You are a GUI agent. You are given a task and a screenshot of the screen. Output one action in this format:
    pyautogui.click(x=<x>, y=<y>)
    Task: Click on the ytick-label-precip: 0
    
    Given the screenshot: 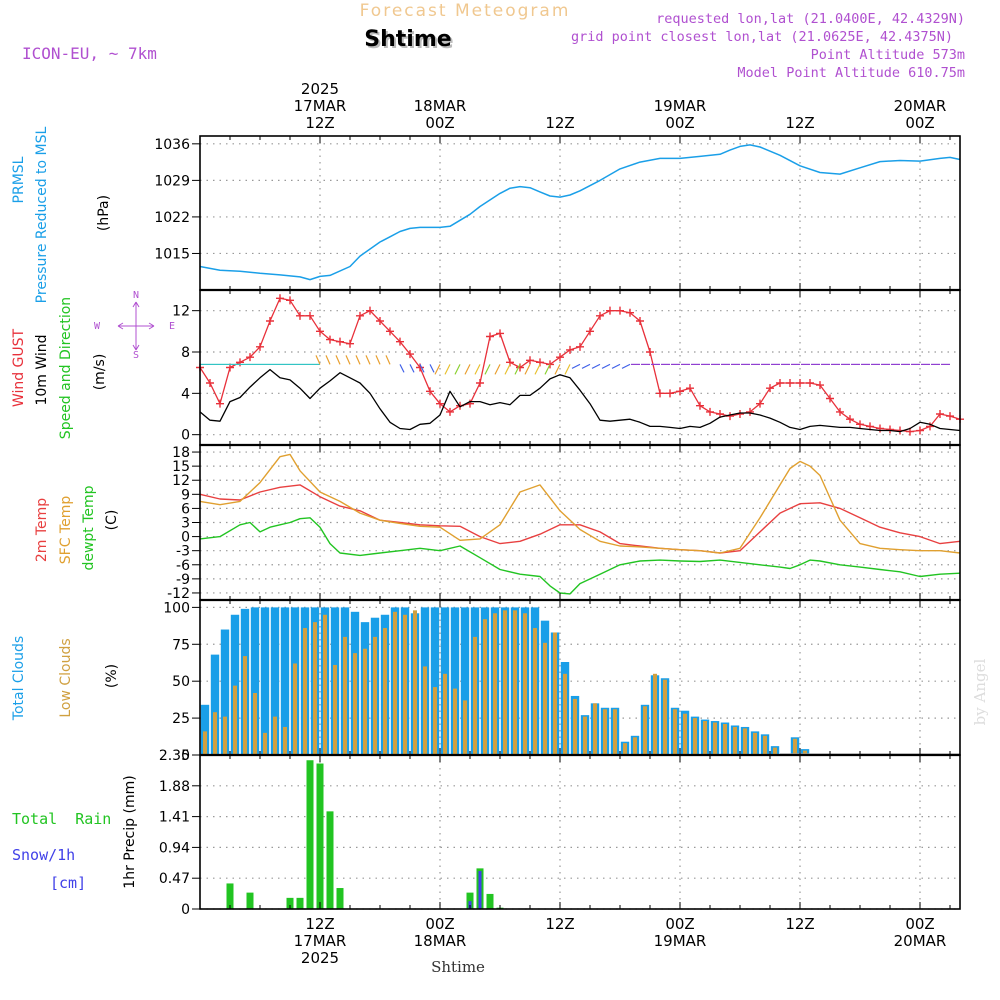 What is the action you would take?
    pyautogui.click(x=185, y=910)
    